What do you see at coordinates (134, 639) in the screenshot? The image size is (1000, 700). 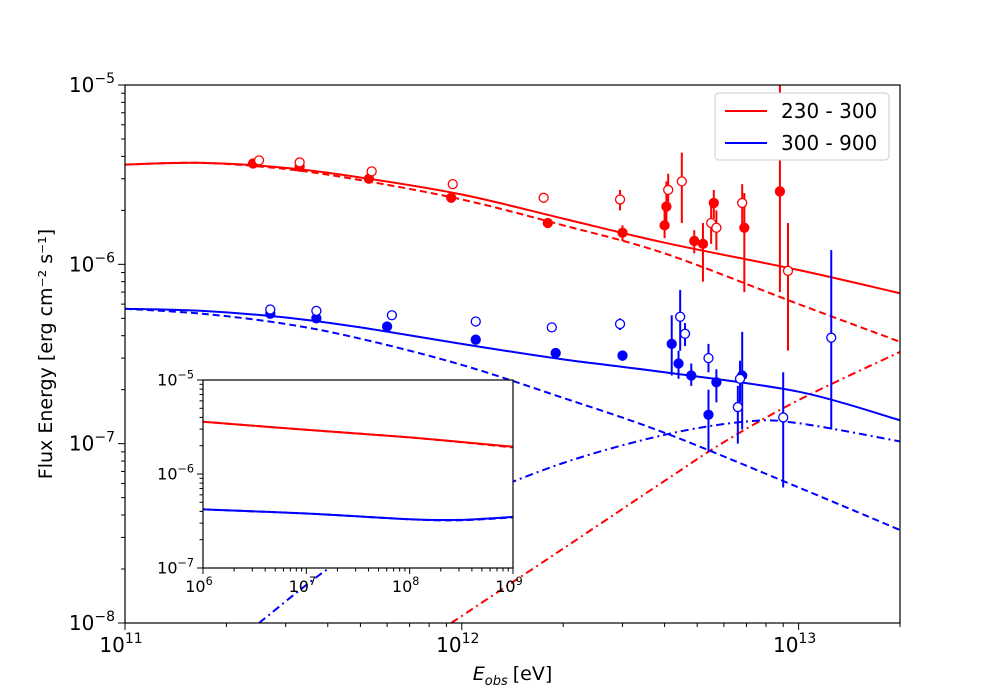 I see `main-x-tick-exponent: 11` at bounding box center [134, 639].